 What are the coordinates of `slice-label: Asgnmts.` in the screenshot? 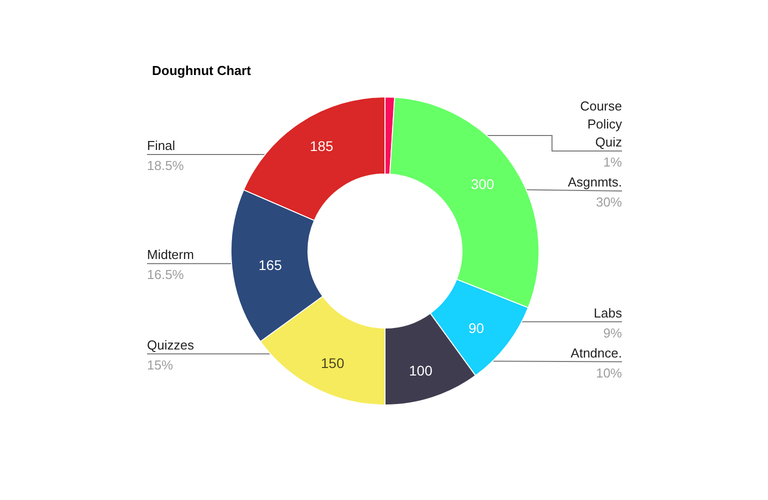 It's located at (595, 182).